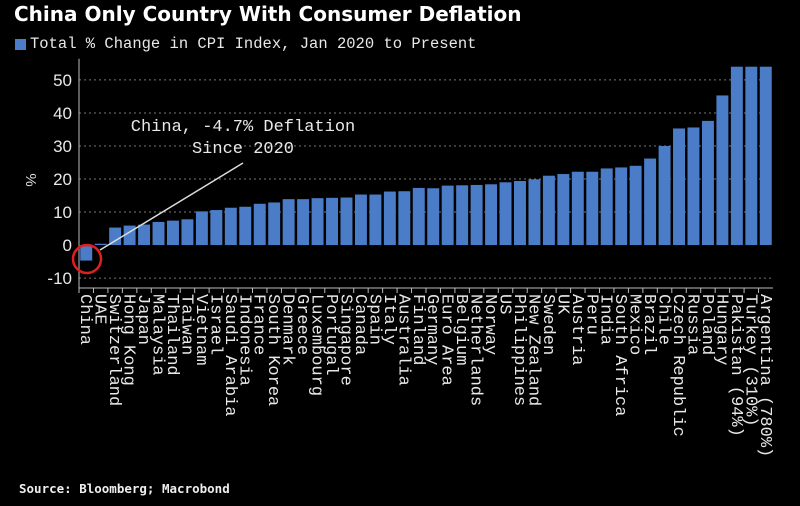 This screenshot has height=506, width=800. I want to click on y-tick-label: 50, so click(62, 80).